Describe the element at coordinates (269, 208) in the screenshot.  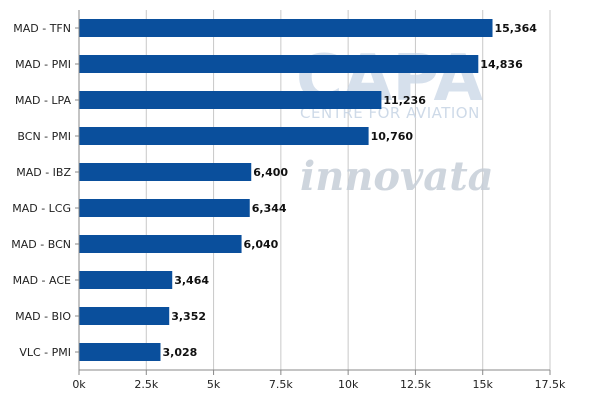
I see `data-label: 6,344` at that location.